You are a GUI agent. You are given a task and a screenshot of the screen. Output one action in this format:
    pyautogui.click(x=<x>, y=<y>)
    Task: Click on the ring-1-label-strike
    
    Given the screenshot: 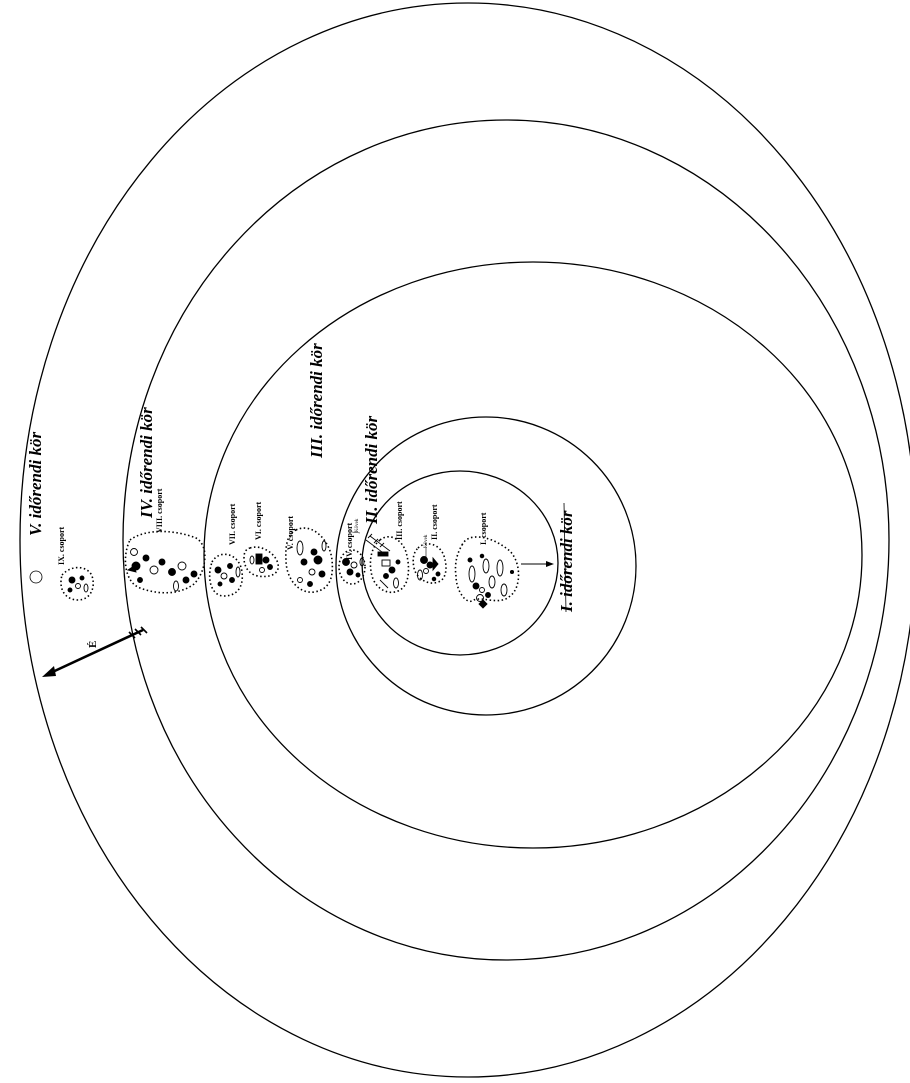 What is the action you would take?
    pyautogui.click(x=565, y=557)
    